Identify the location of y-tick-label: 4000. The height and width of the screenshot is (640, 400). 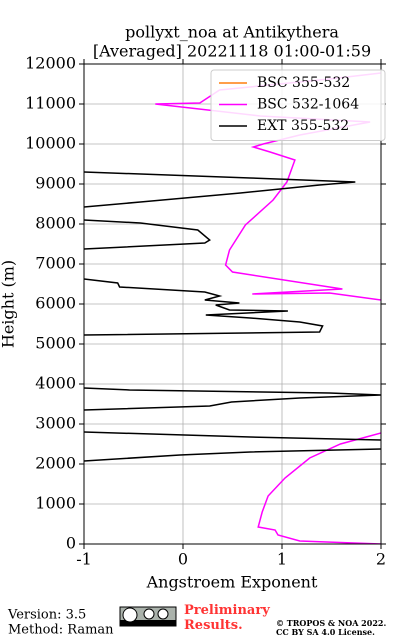
(55, 383).